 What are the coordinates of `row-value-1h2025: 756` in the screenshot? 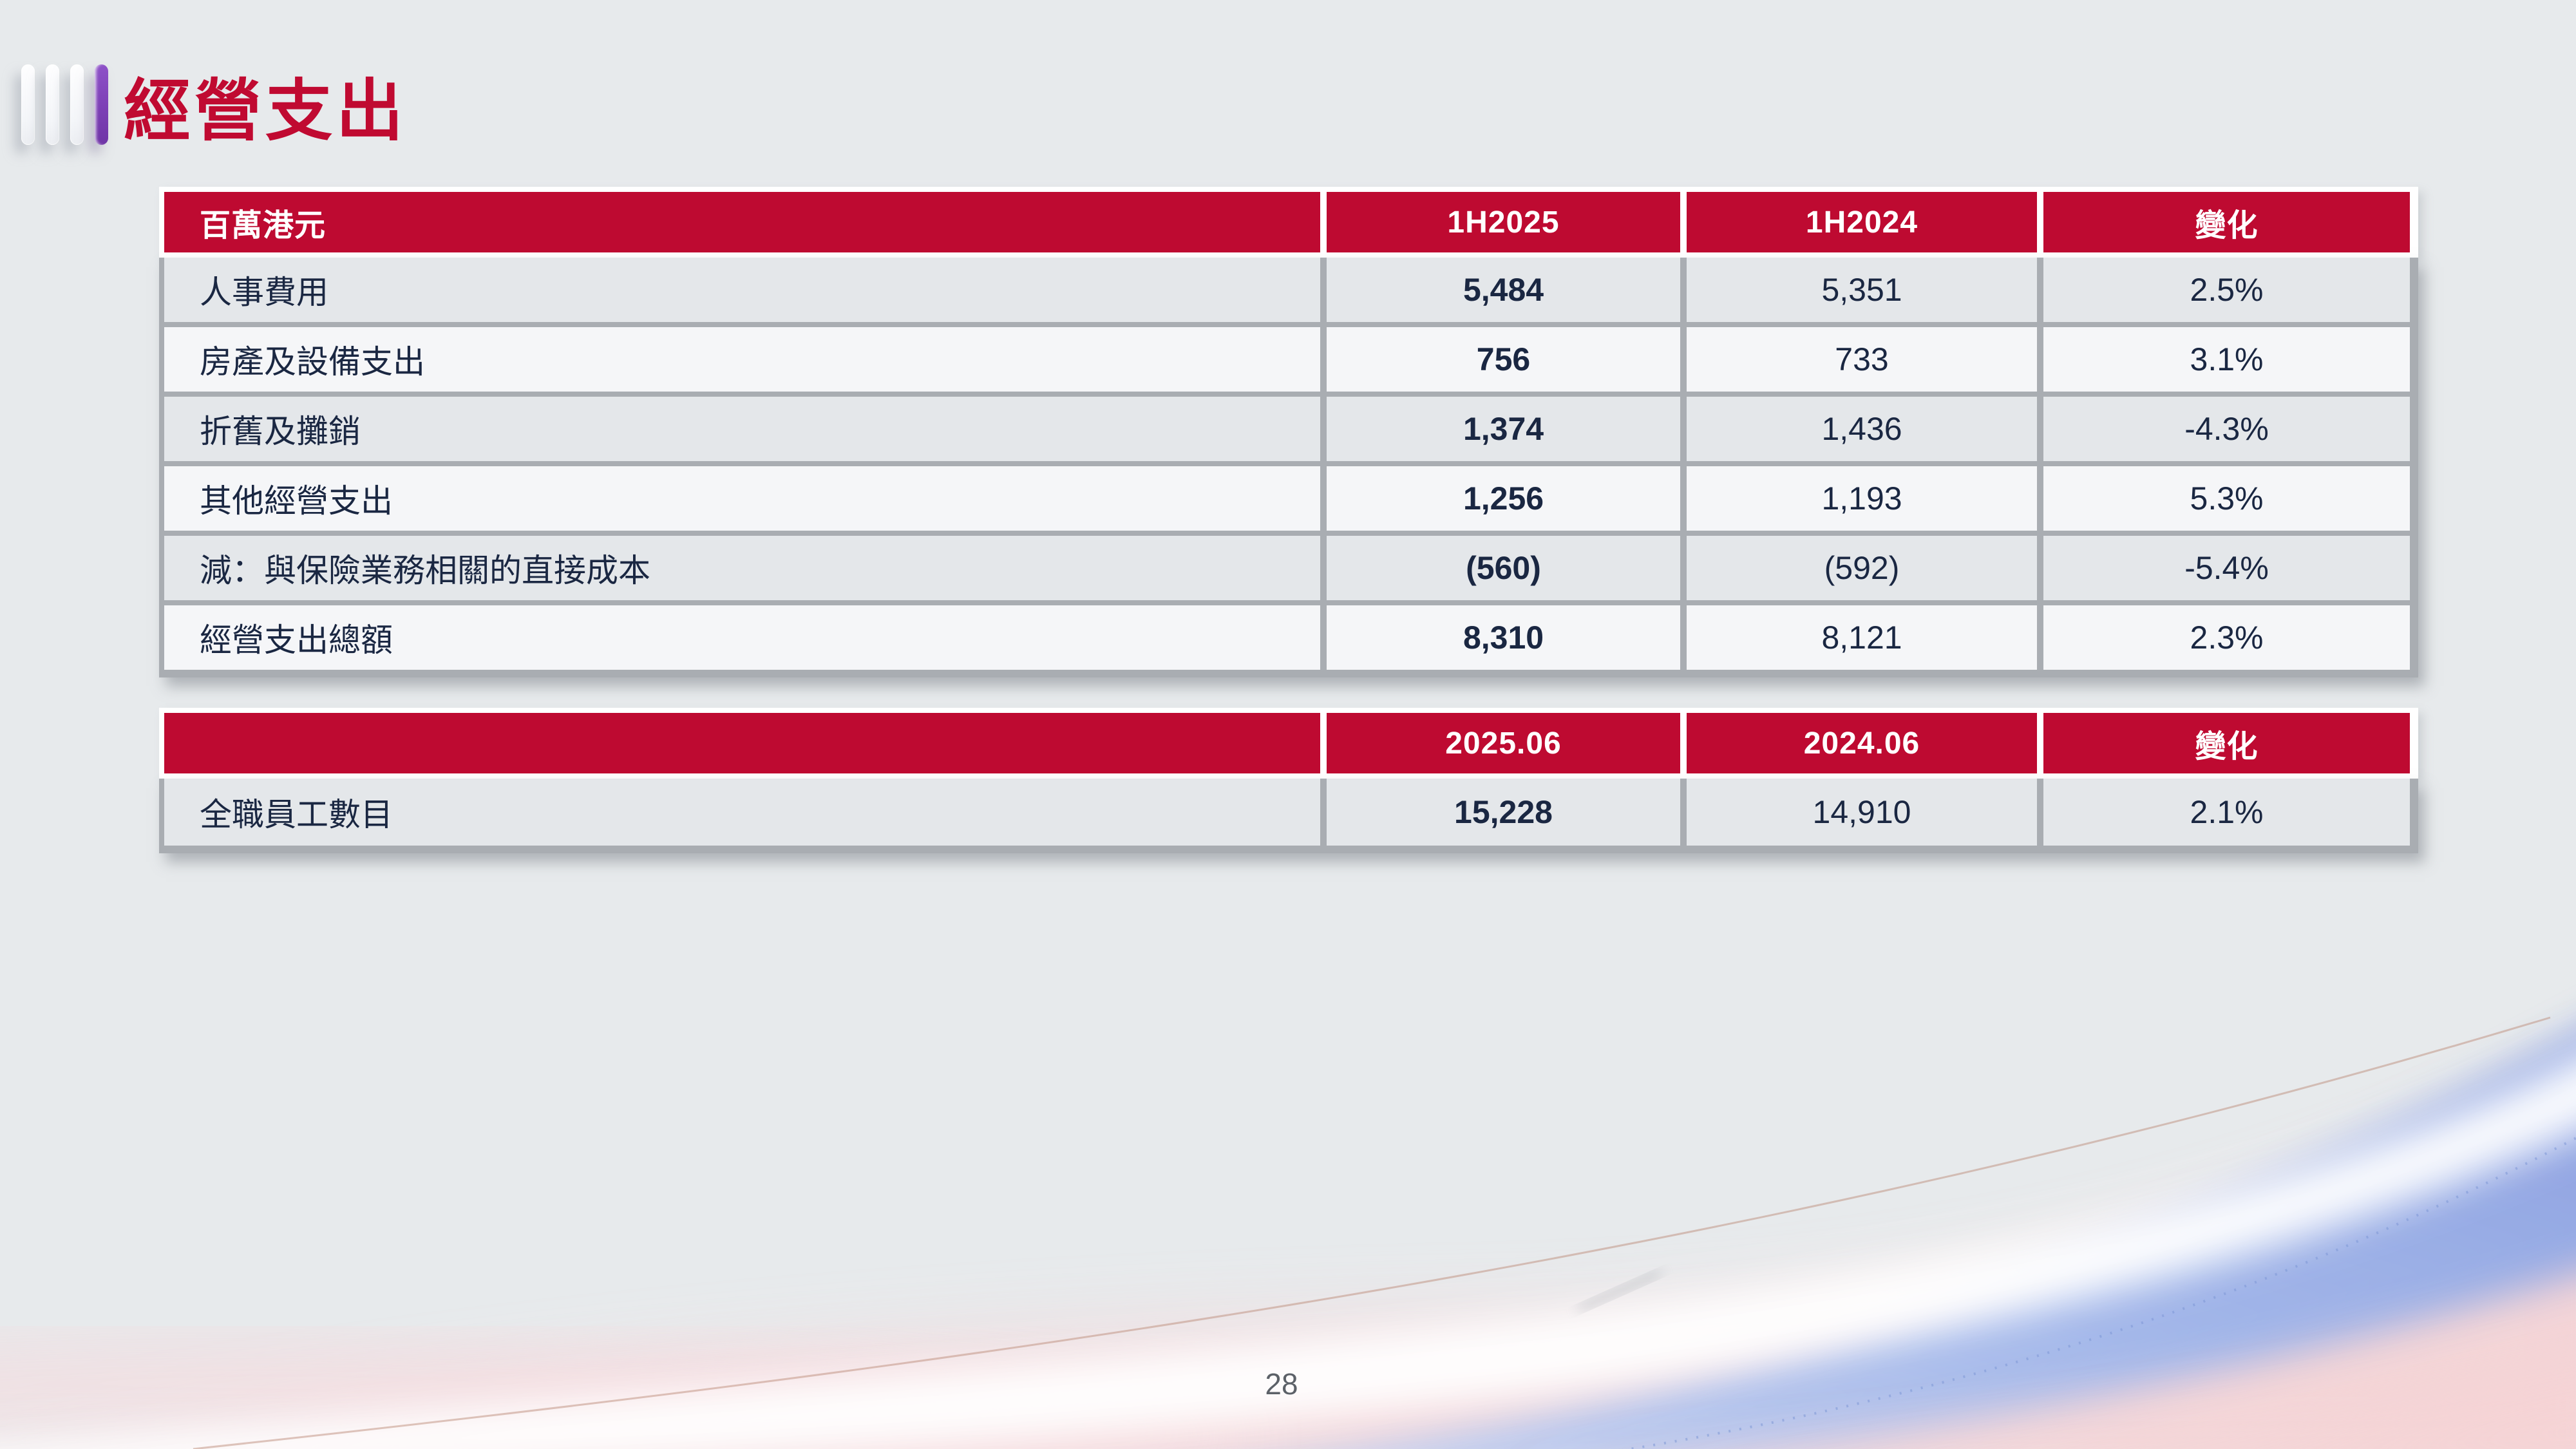 It's located at (1504, 359).